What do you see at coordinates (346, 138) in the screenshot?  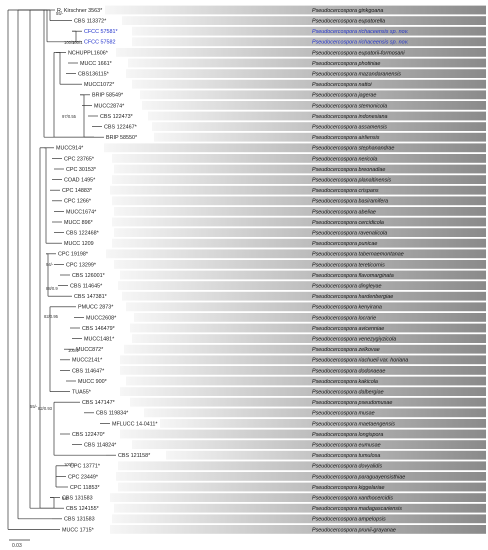 I see `species-label: Pseudocercospora airliensis` at bounding box center [346, 138].